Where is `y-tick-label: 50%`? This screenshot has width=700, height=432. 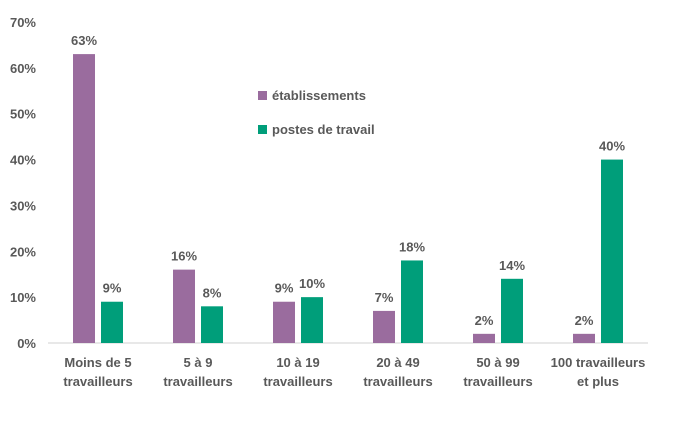
y-tick-label: 50% is located at coordinates (23, 114).